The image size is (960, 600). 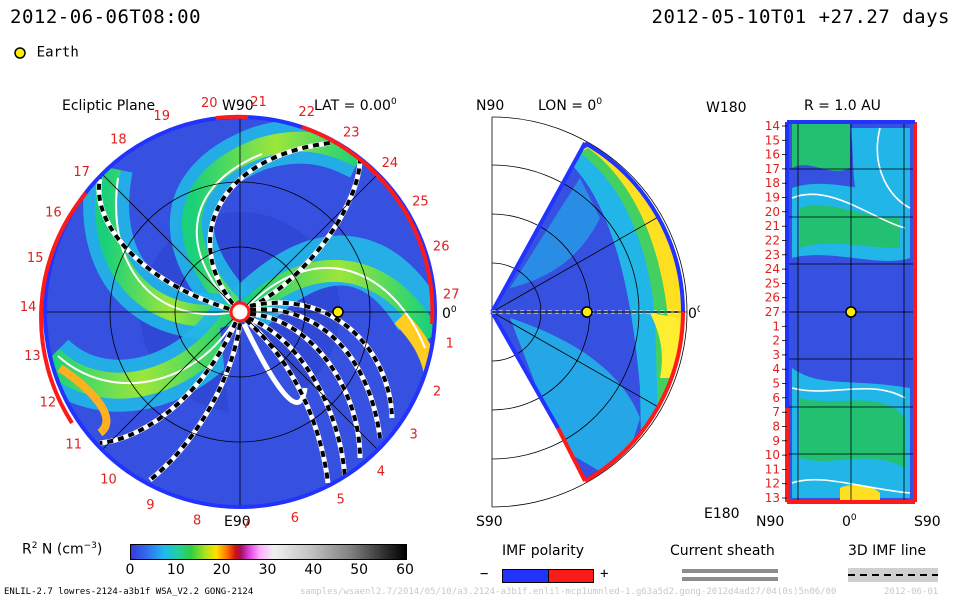 I want to click on rotation-label: 4, so click(x=381, y=471).